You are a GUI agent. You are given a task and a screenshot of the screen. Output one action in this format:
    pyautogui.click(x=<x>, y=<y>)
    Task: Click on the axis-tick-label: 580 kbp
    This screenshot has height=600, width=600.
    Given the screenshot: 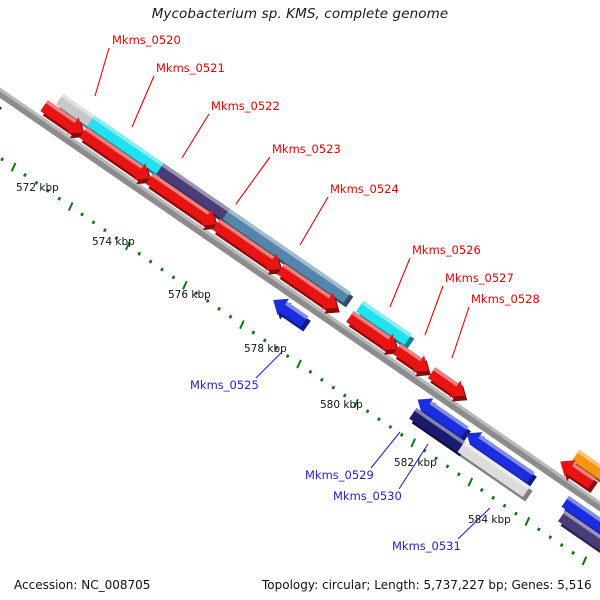 What is the action you would take?
    pyautogui.click(x=341, y=405)
    